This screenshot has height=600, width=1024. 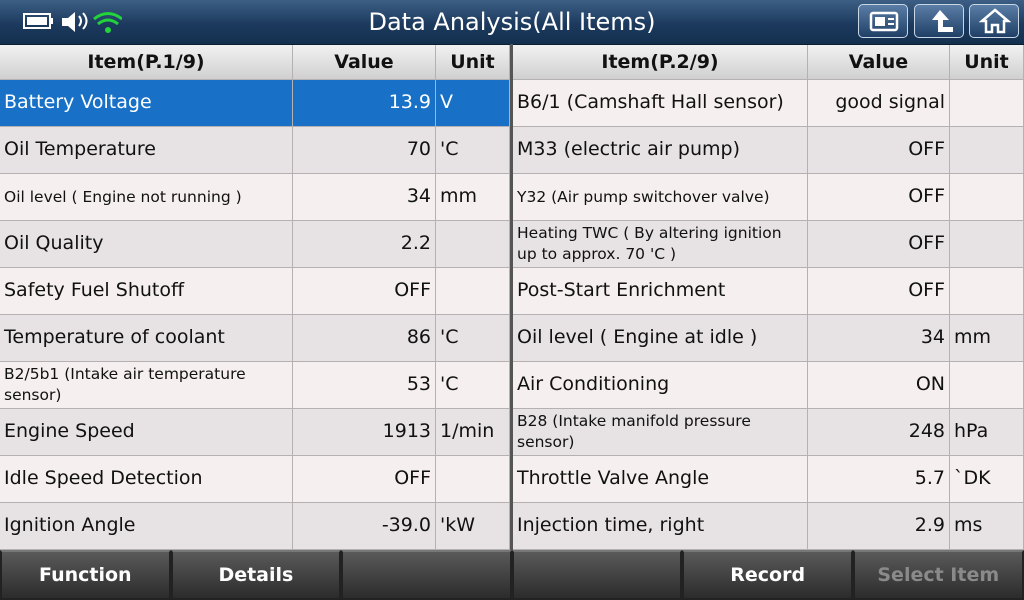 I want to click on record-button: Record, so click(x=767, y=575).